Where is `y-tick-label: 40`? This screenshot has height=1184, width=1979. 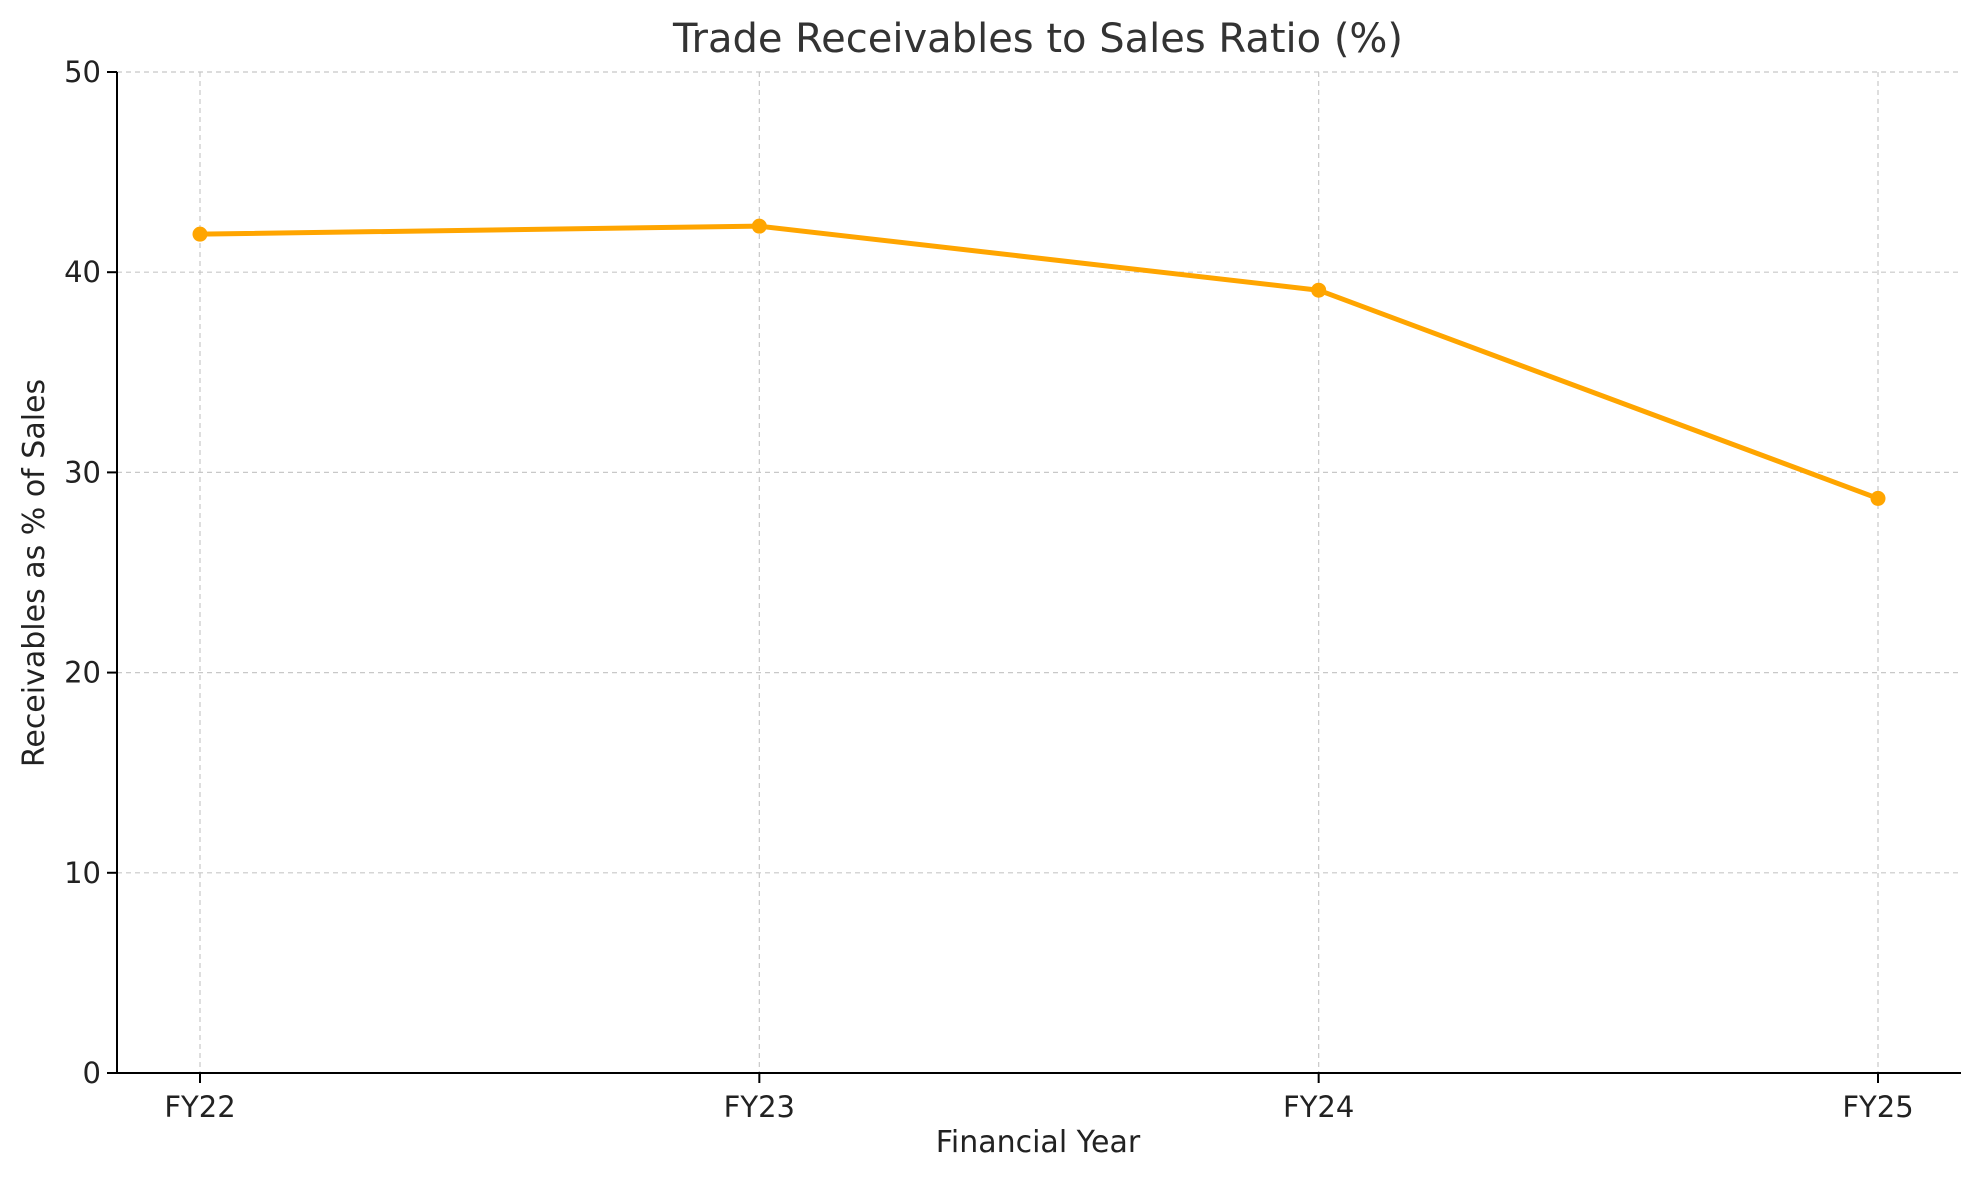
y-tick-label: 40 is located at coordinates (82, 272).